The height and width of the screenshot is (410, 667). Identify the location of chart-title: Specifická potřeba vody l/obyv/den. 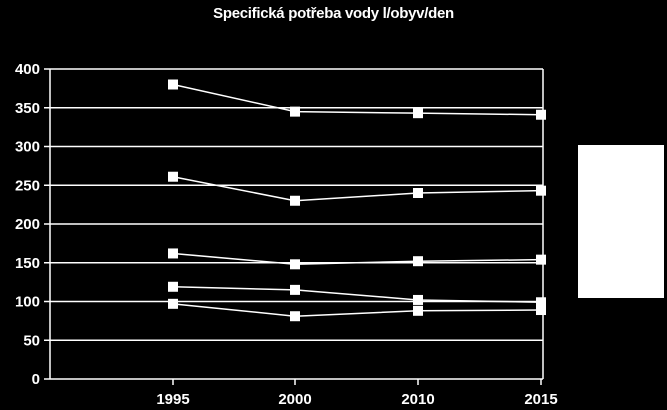
(333, 13).